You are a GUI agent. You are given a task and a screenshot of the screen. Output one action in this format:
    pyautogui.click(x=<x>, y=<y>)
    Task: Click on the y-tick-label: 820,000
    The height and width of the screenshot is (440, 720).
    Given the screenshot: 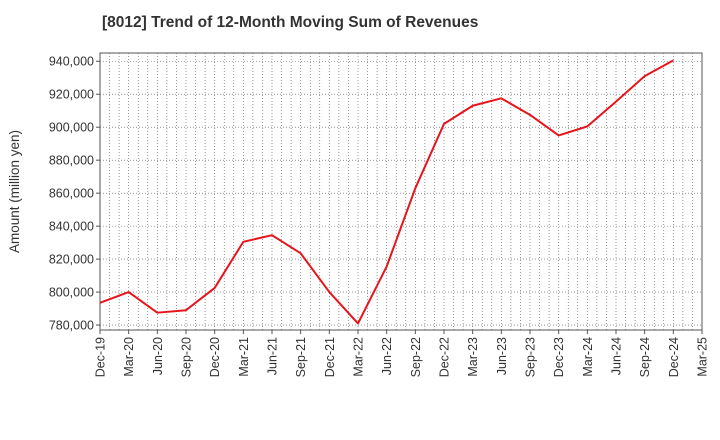 What is the action you would take?
    pyautogui.click(x=71, y=260)
    